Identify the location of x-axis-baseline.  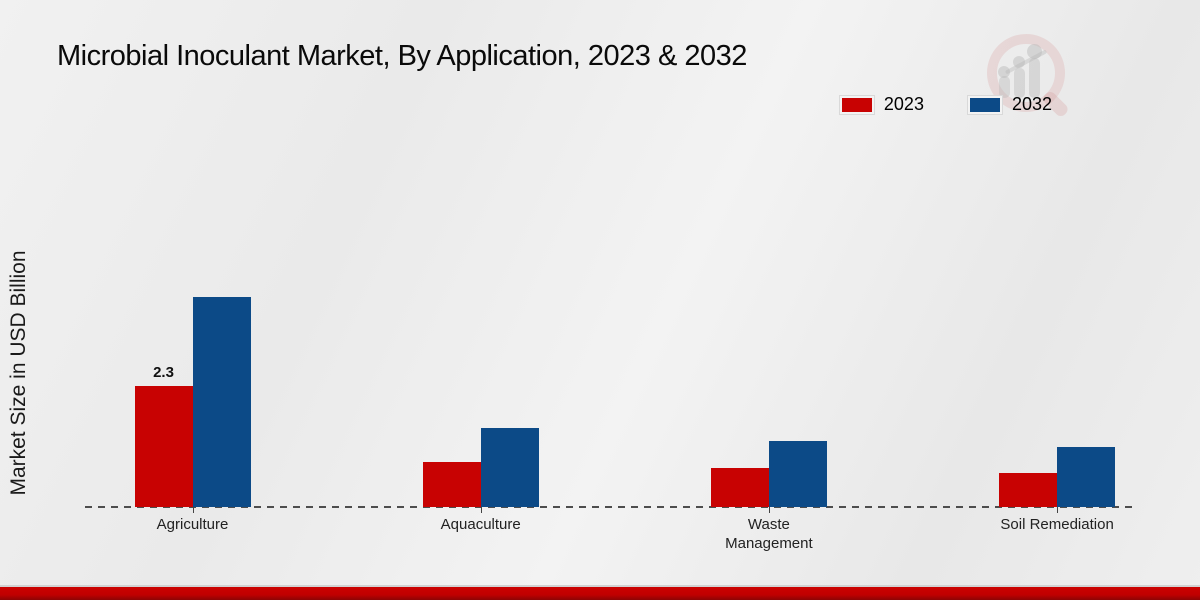
(610, 507).